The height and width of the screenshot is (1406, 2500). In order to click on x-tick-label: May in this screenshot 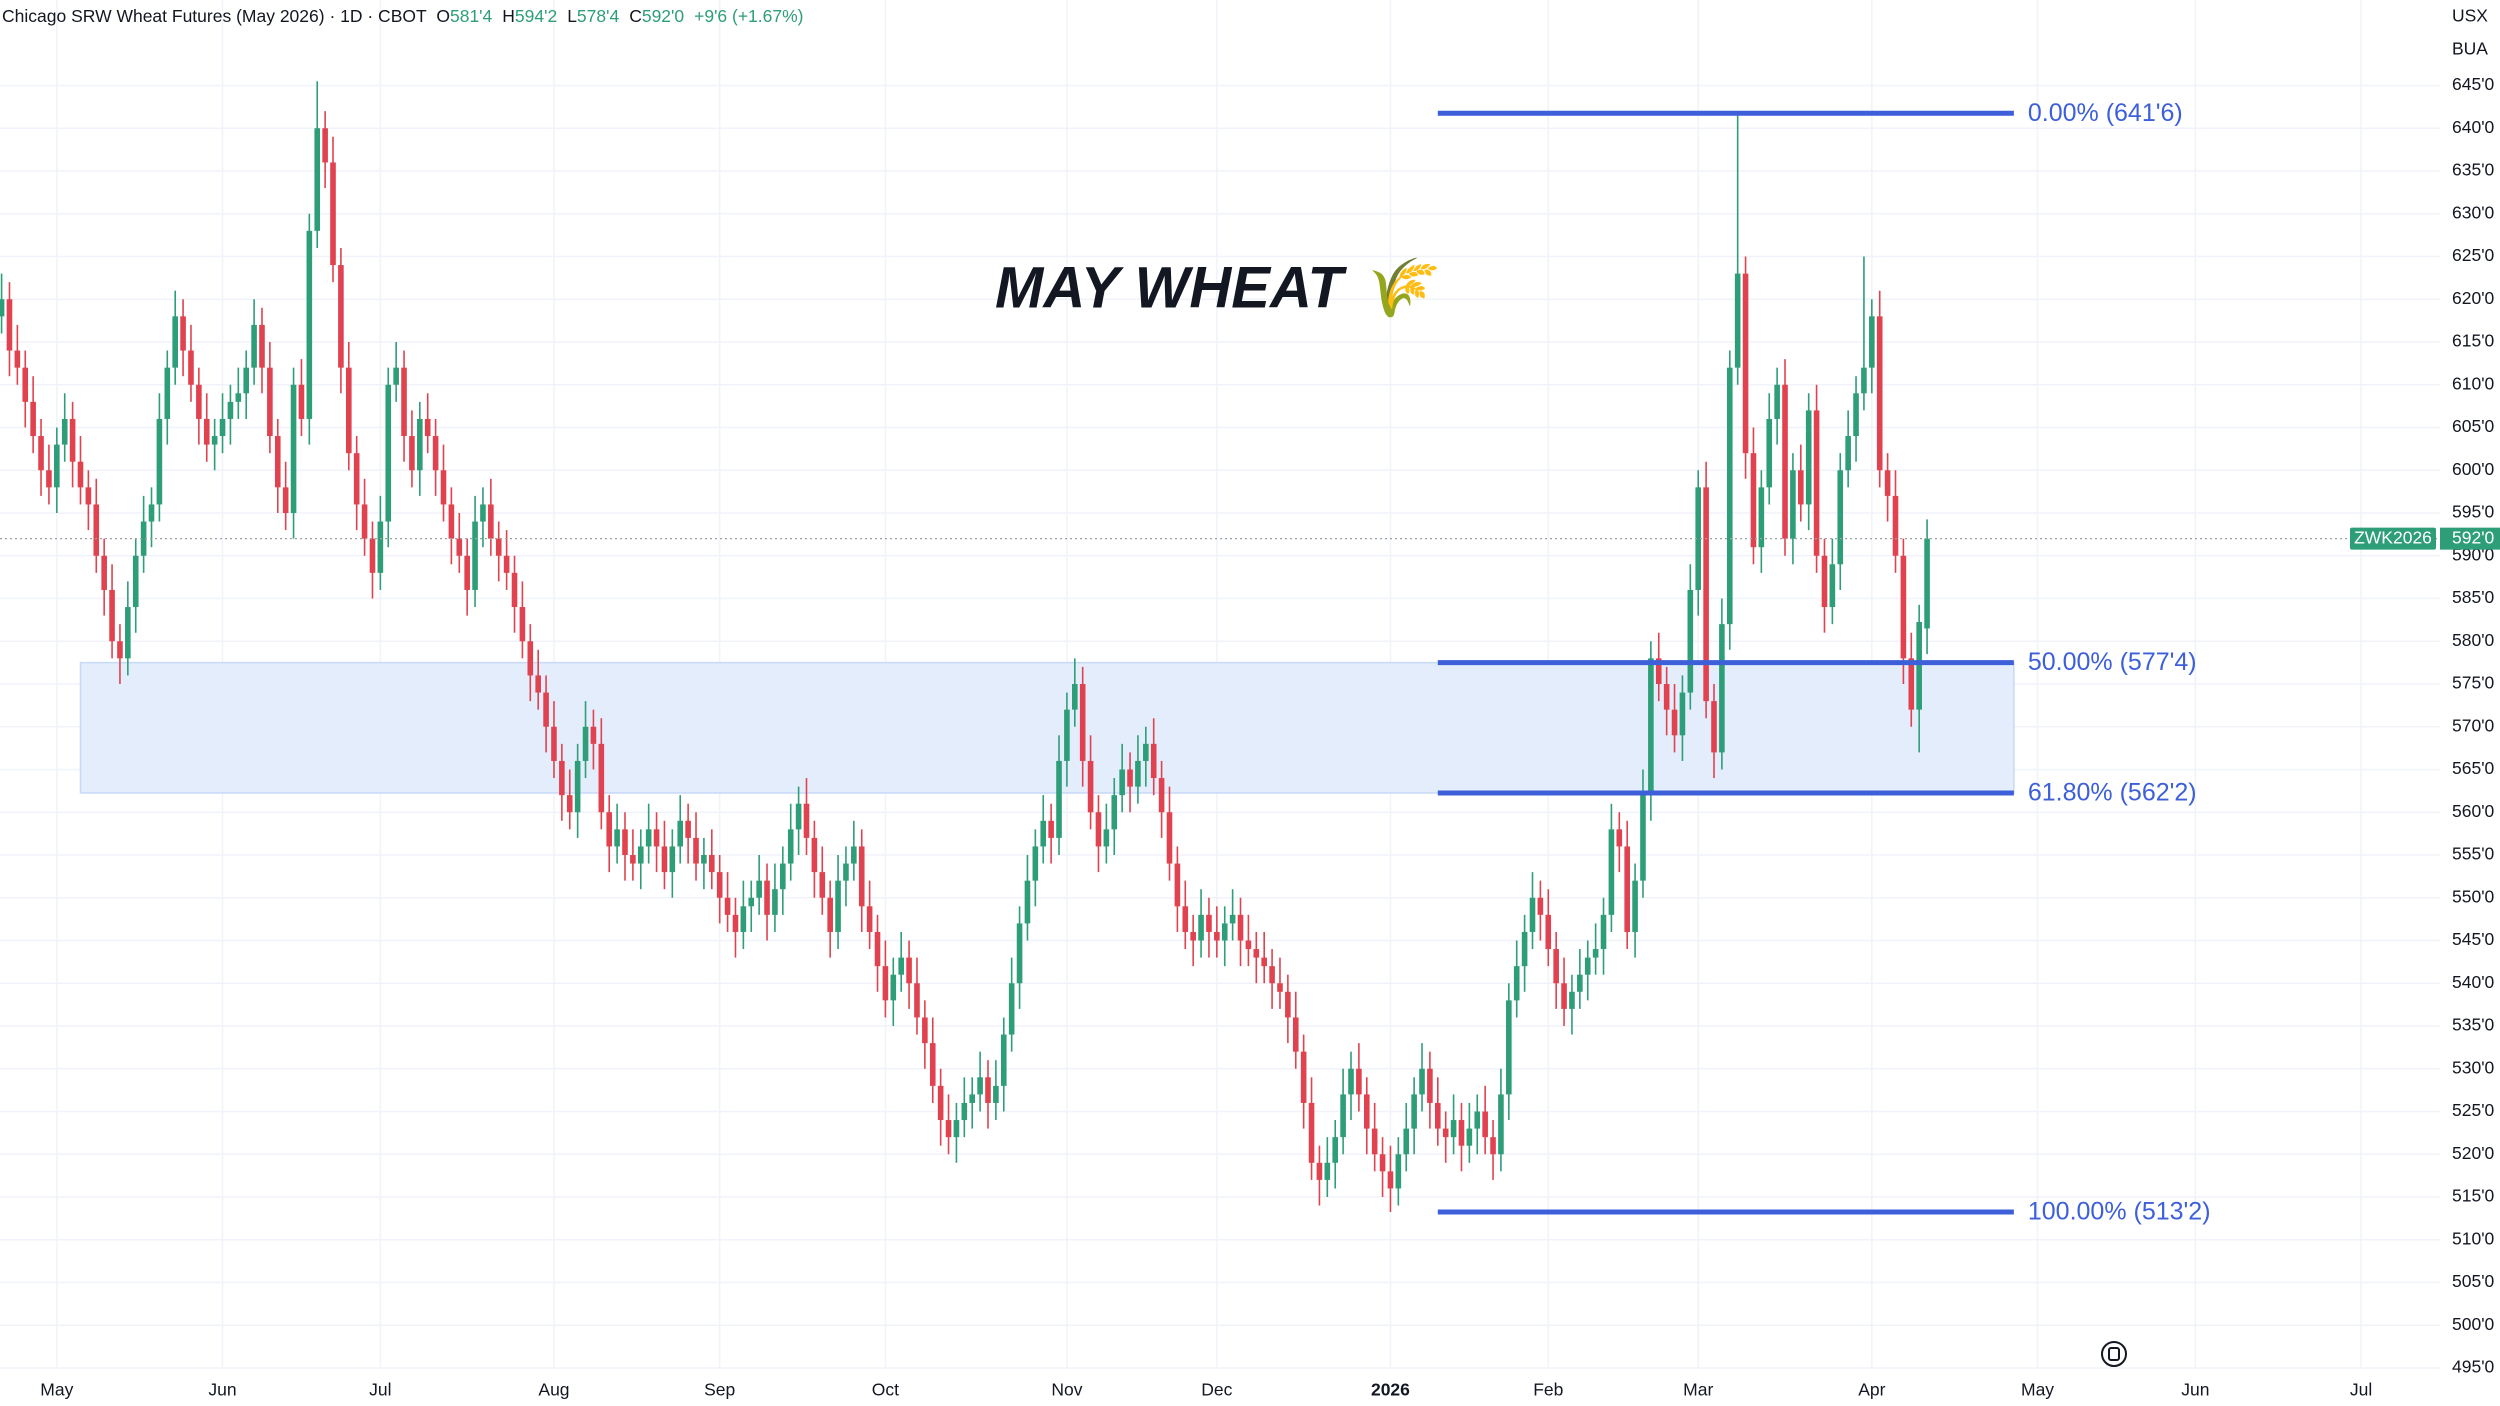, I will do `click(2037, 1390)`.